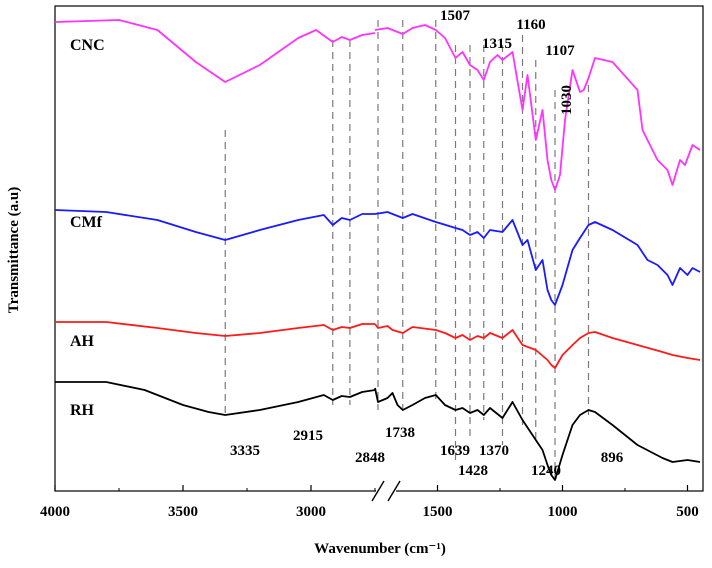  Describe the element at coordinates (567, 100) in the screenshot. I see `peak-label-1030: 1030` at that location.